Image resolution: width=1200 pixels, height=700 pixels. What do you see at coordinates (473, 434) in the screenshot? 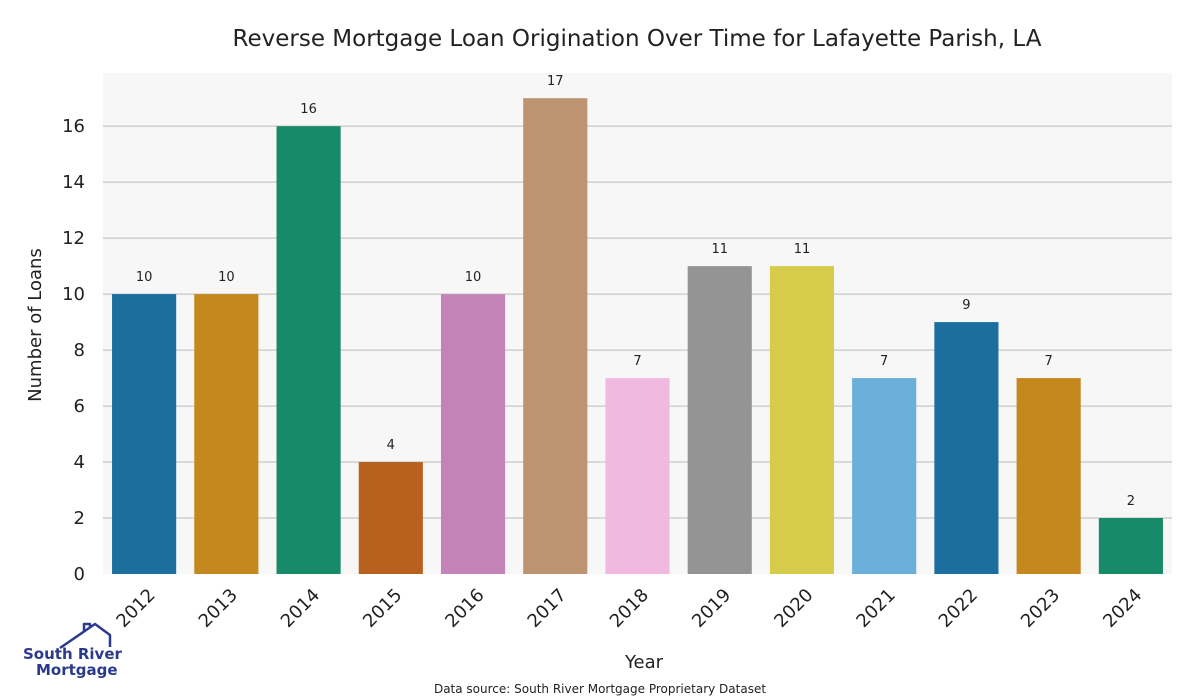
I see `bar-2016` at bounding box center [473, 434].